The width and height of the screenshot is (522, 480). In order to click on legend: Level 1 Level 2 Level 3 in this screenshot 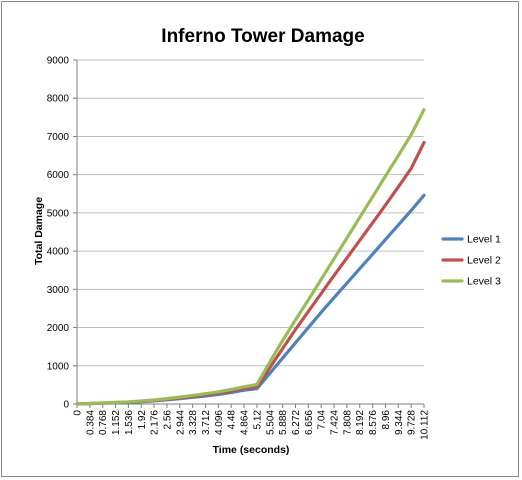, I will do `click(471, 261)`.